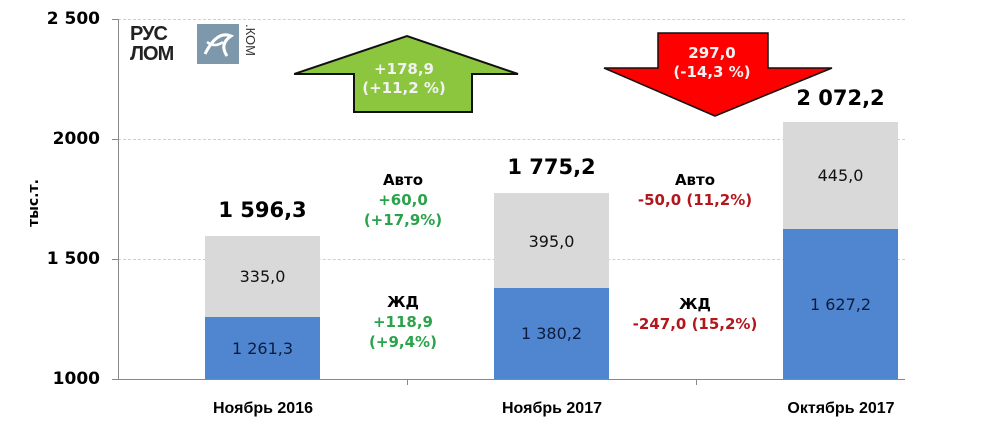 The image size is (1008, 445). I want to click on delta-rail-yoy: ЖД +118,9 (+9,4%), so click(403, 322).